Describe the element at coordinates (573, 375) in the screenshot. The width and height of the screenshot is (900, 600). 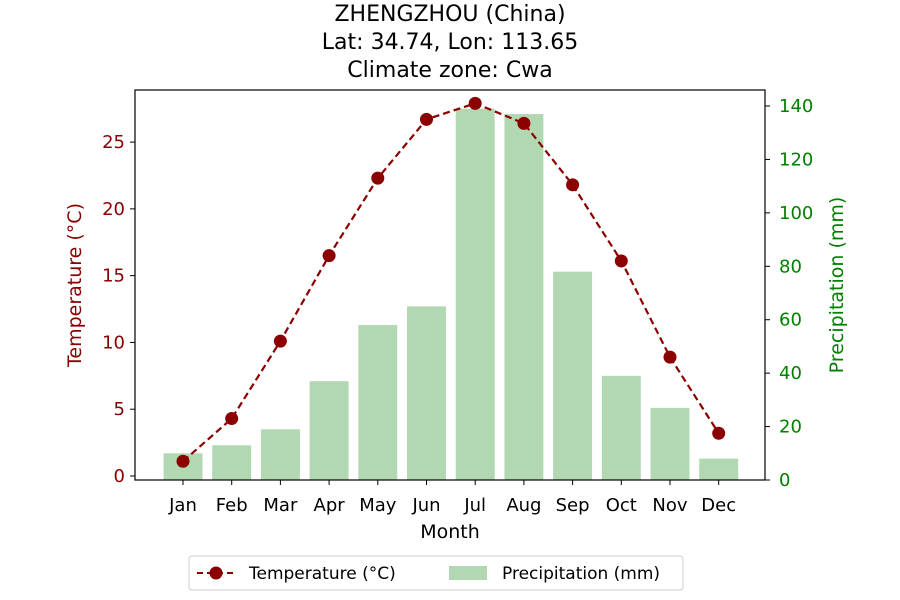
I see `precipitation-bar-sep` at that location.